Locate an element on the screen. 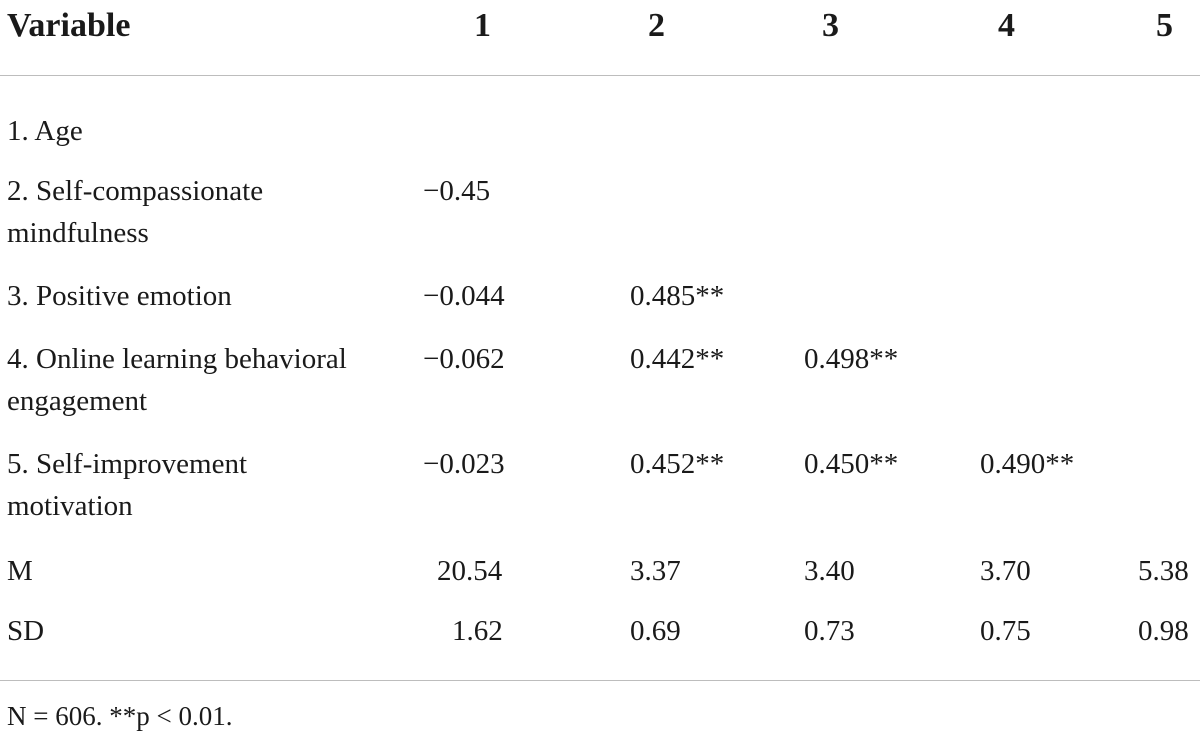 The height and width of the screenshot is (743, 1200). cell-r2-c1: −0.45 is located at coordinates (457, 191).